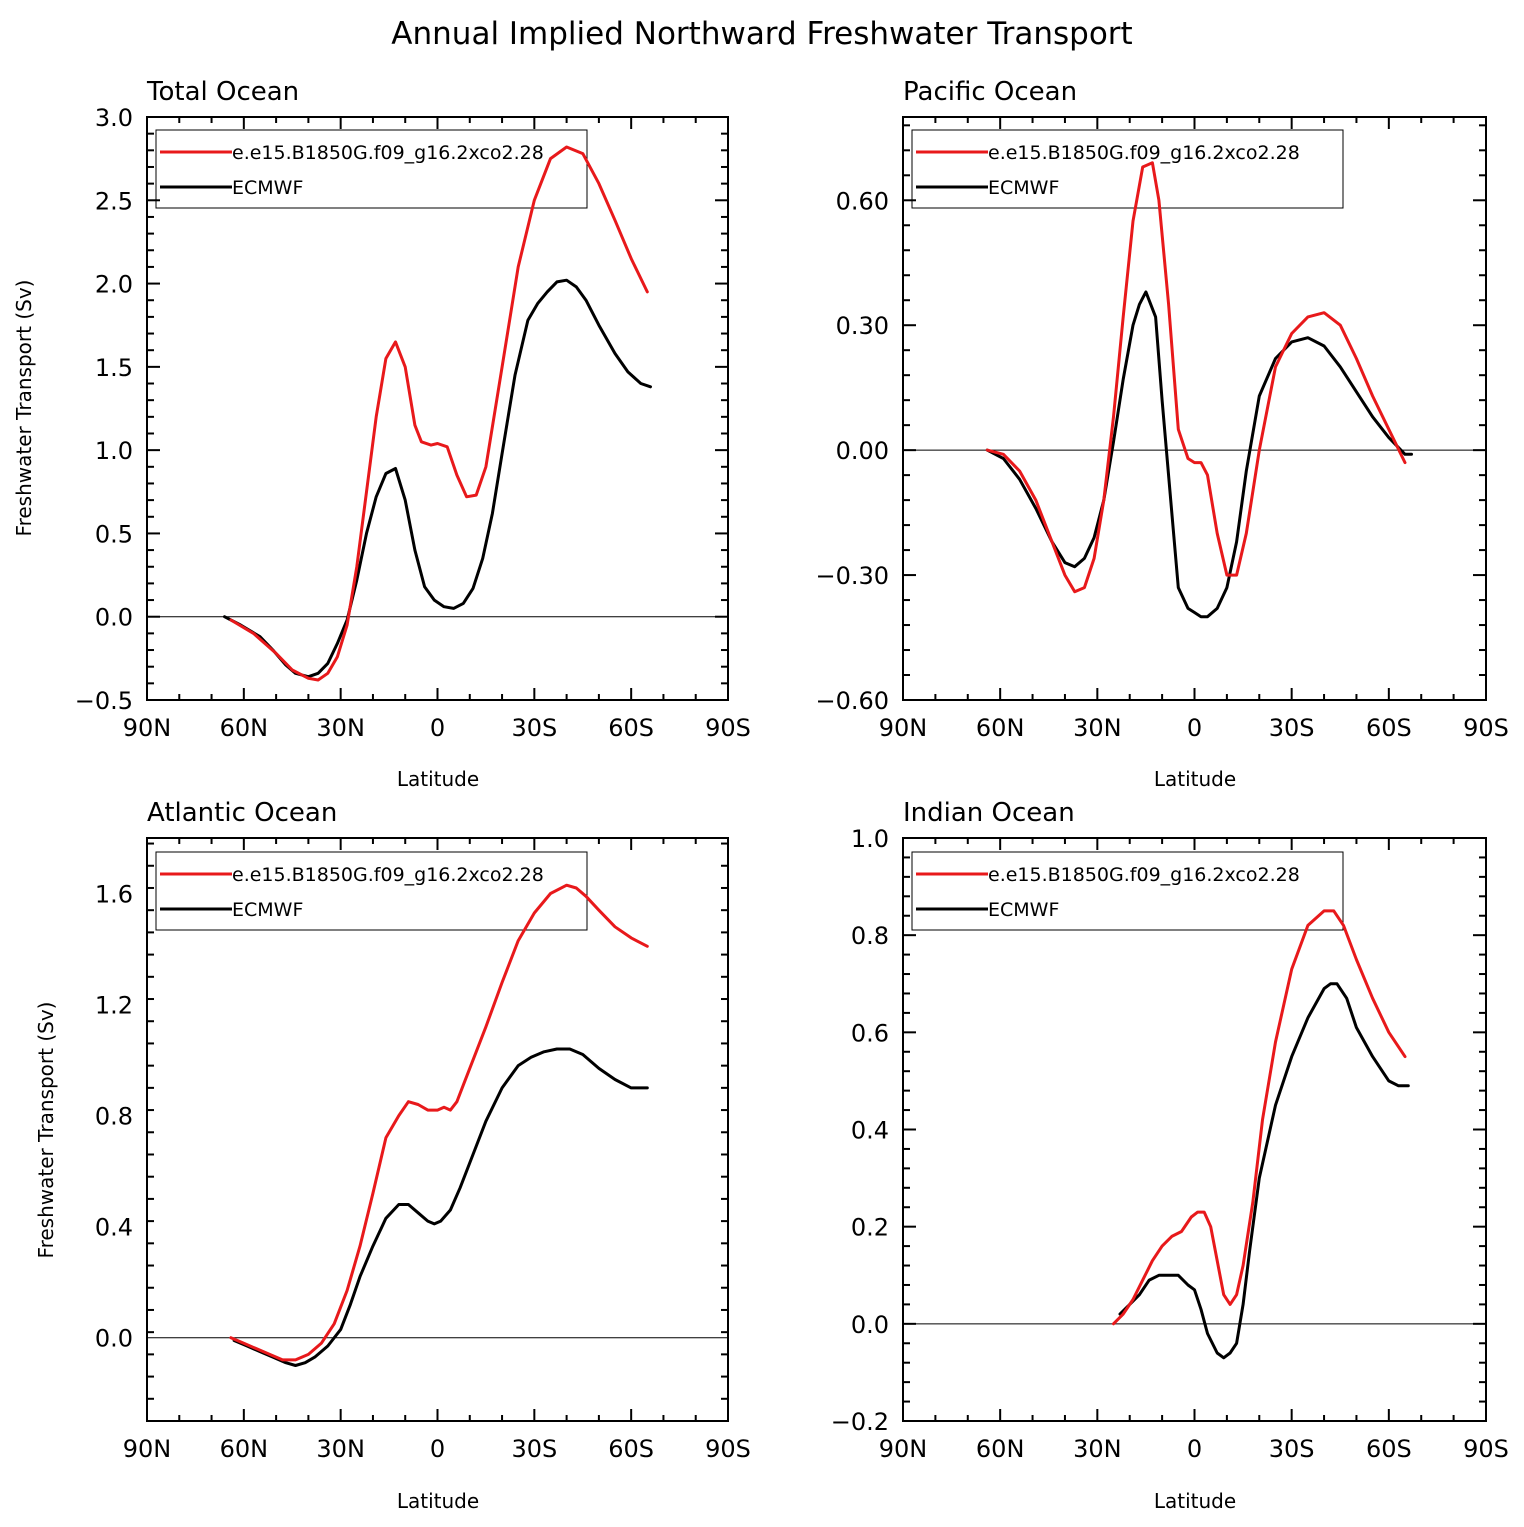  I want to click on y-tick-label: 2.5, so click(114, 201).